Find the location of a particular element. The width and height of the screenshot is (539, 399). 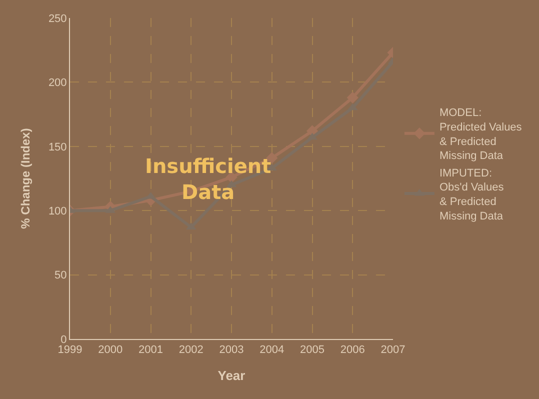

x-axis-title: Year is located at coordinates (232, 375).